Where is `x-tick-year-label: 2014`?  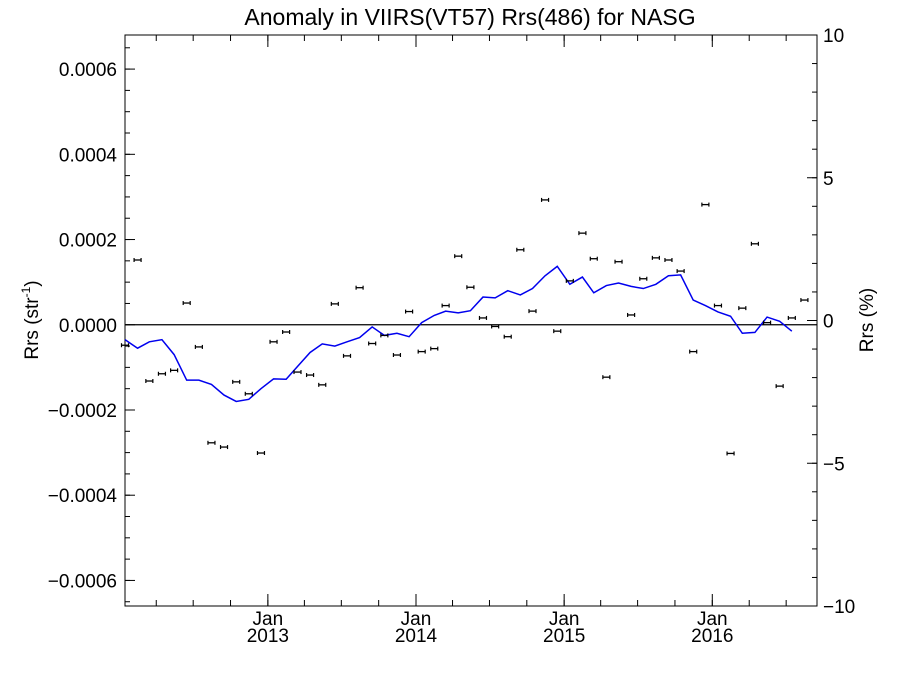 x-tick-year-label: 2014 is located at coordinates (416, 636).